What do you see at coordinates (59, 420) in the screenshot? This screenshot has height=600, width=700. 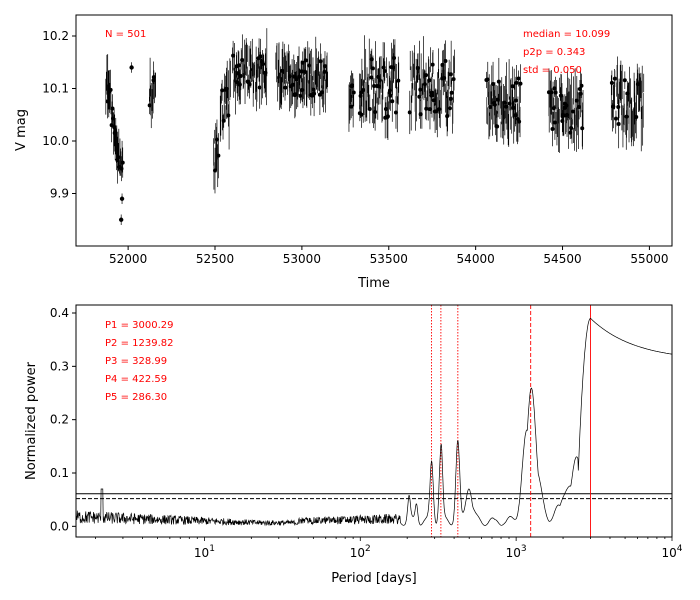 I see `periodogram-ytick-label: 0.2` at bounding box center [59, 420].